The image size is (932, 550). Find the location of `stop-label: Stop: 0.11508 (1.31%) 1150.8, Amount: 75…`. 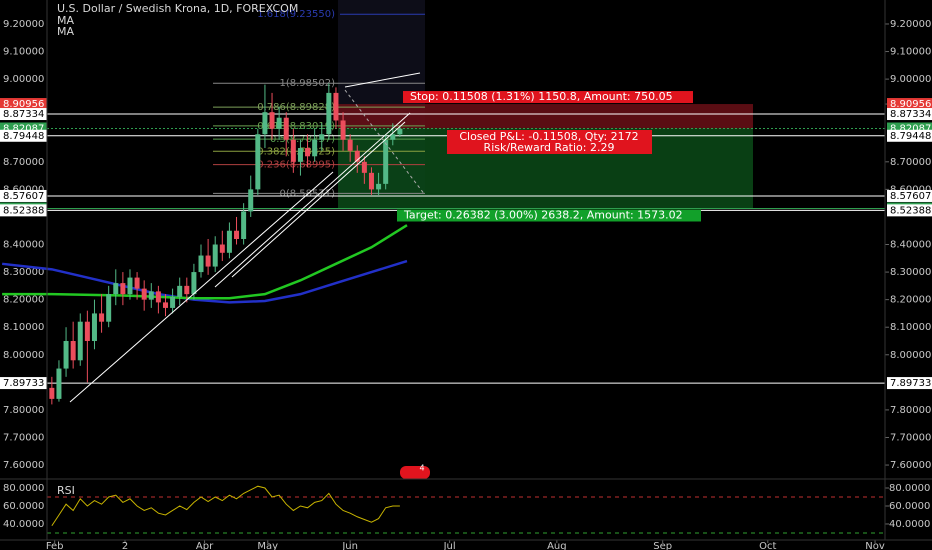

stop-label: Stop: 0.11508 (1.31%) 1150.8, Amount: 75… is located at coordinates (541, 96).